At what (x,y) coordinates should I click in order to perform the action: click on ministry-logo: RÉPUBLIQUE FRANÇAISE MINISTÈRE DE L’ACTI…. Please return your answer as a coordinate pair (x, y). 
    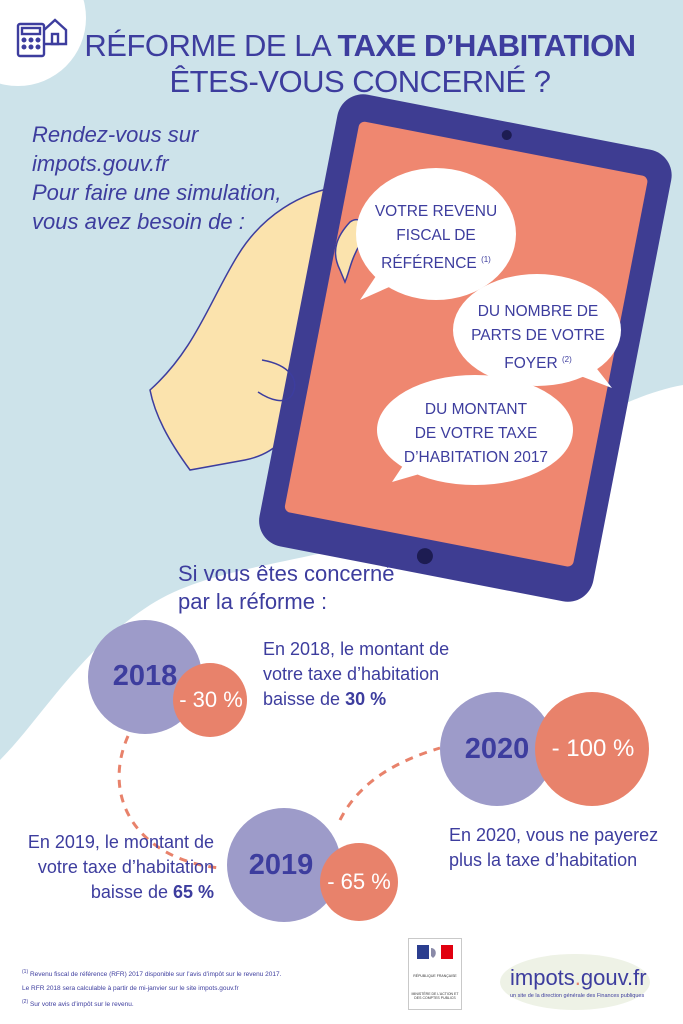
    Looking at the image, I should click on (435, 974).